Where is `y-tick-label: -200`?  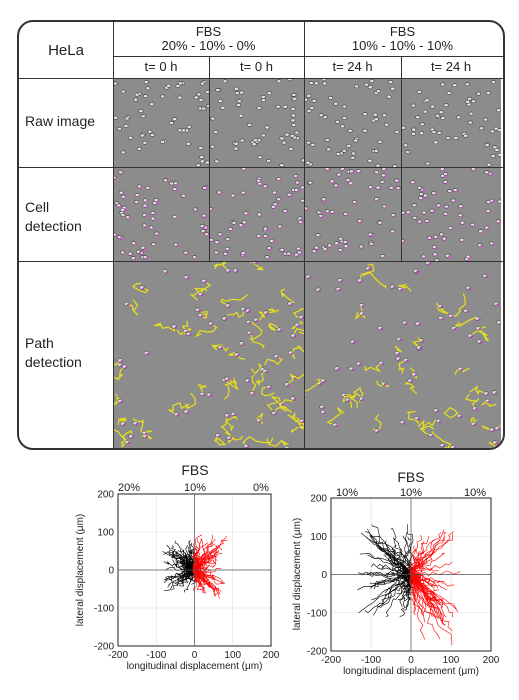
y-tick-label: -200 is located at coordinates (104, 647).